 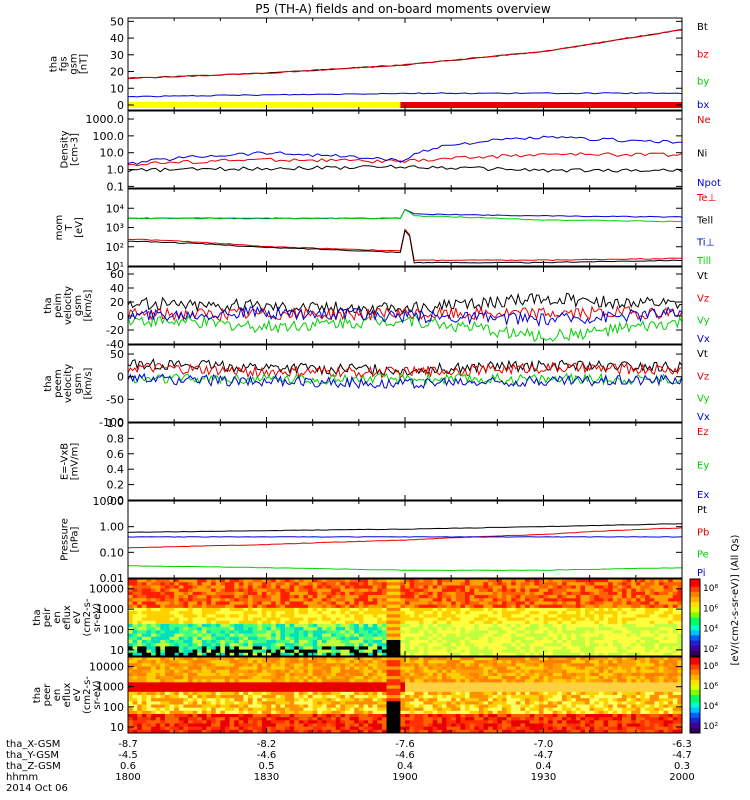 I want to click on legend-Te⊥: Te⊥, so click(x=706, y=198).